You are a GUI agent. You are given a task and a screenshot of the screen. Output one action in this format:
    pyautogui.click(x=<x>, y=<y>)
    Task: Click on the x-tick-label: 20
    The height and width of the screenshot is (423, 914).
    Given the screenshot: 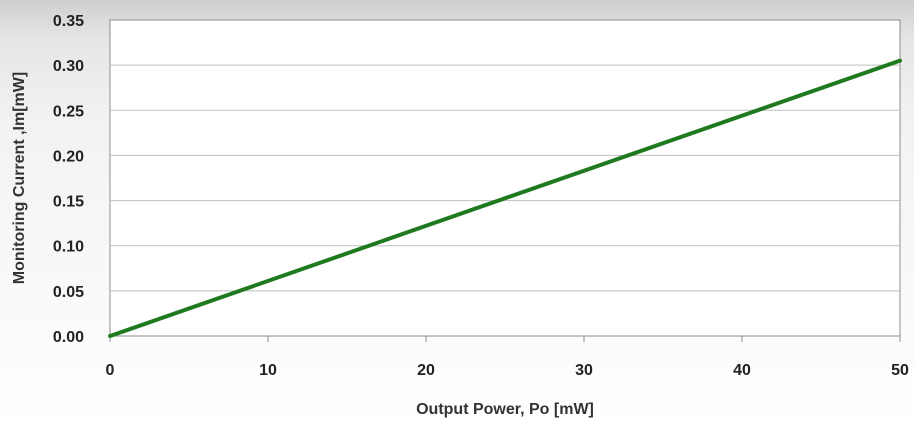 What is the action you would take?
    pyautogui.click(x=426, y=370)
    